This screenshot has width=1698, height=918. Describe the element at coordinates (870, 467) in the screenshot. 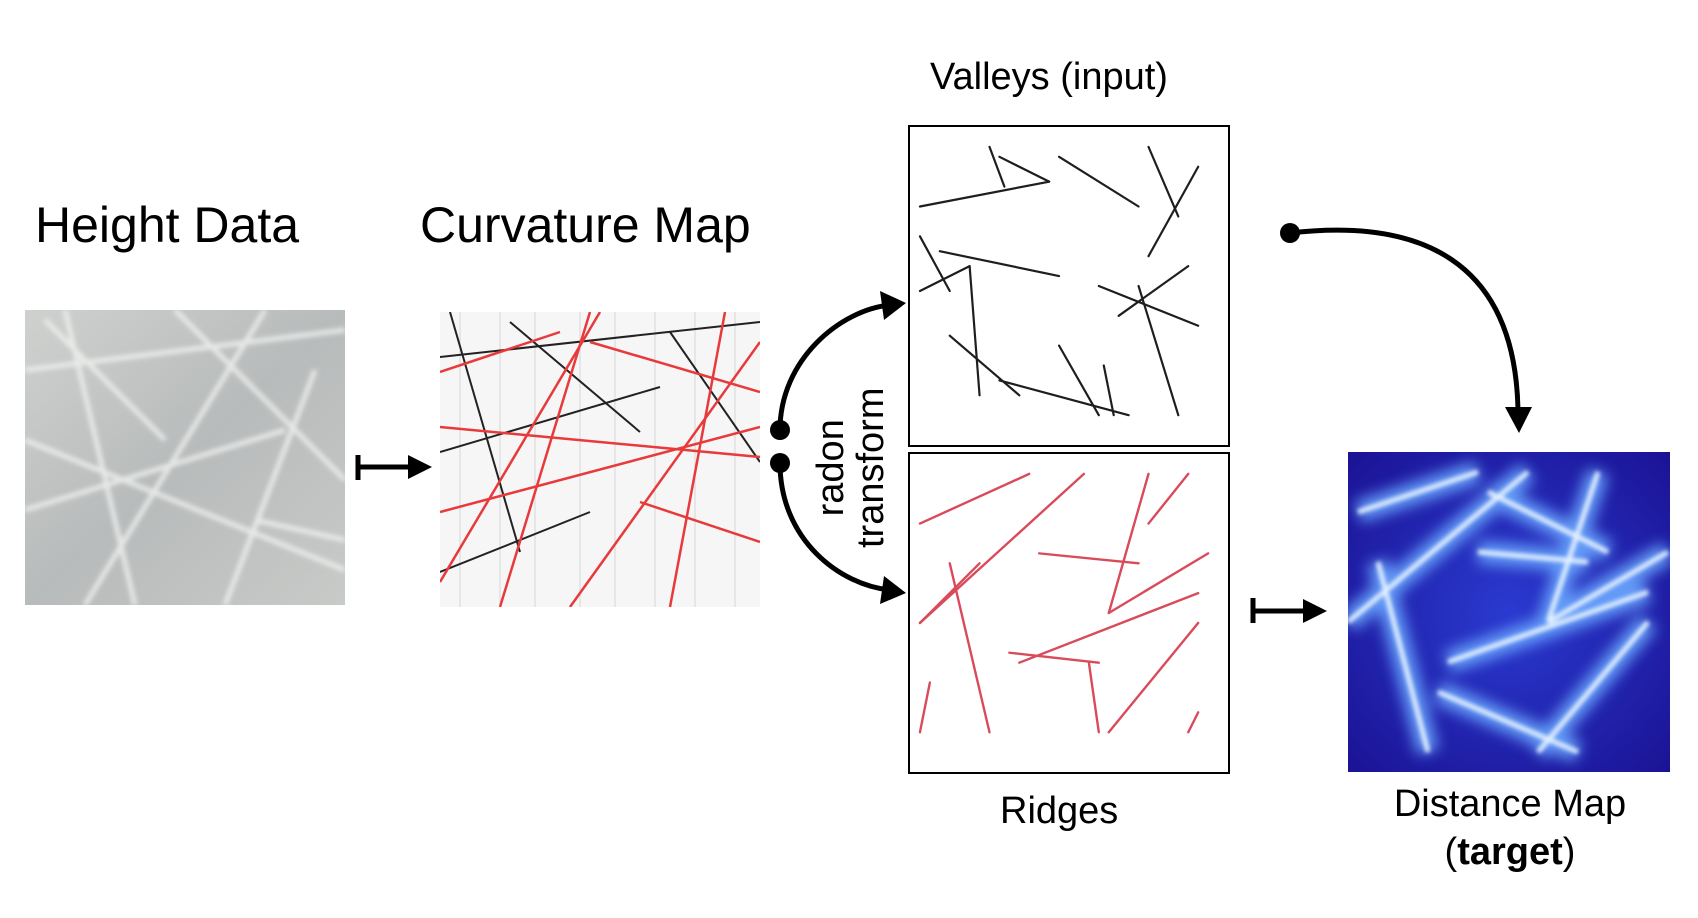

I see `radon-label-line2: transform` at that location.